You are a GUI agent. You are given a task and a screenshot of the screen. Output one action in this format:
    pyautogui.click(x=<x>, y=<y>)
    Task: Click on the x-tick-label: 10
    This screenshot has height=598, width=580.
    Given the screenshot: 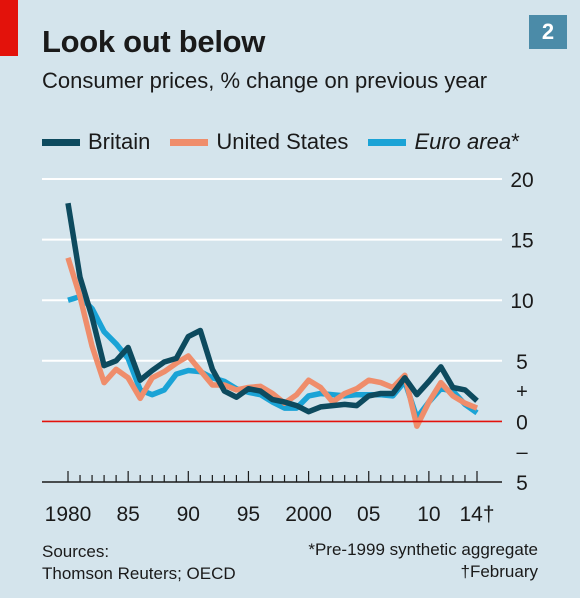 What is the action you would take?
    pyautogui.click(x=428, y=514)
    